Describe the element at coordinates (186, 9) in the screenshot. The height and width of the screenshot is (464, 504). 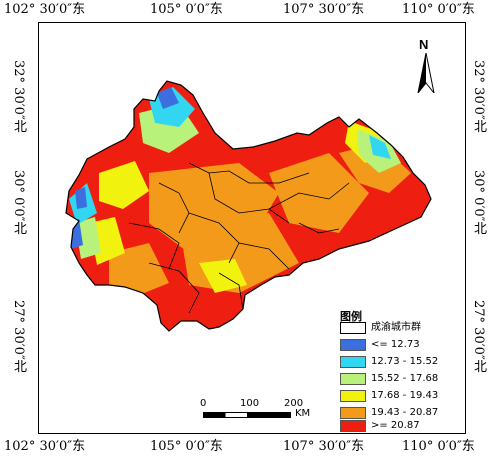
I see `x-tick-top-2: 105° 0′0″东` at that location.